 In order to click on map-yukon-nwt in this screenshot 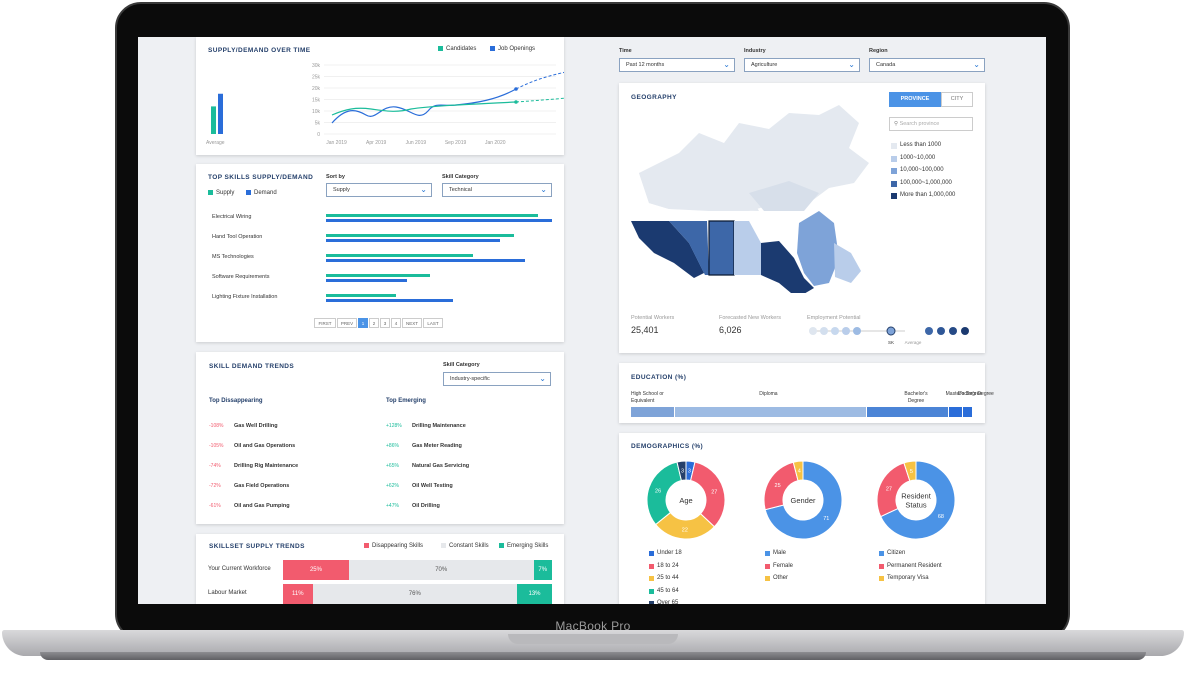, I will do `click(699, 188)`.